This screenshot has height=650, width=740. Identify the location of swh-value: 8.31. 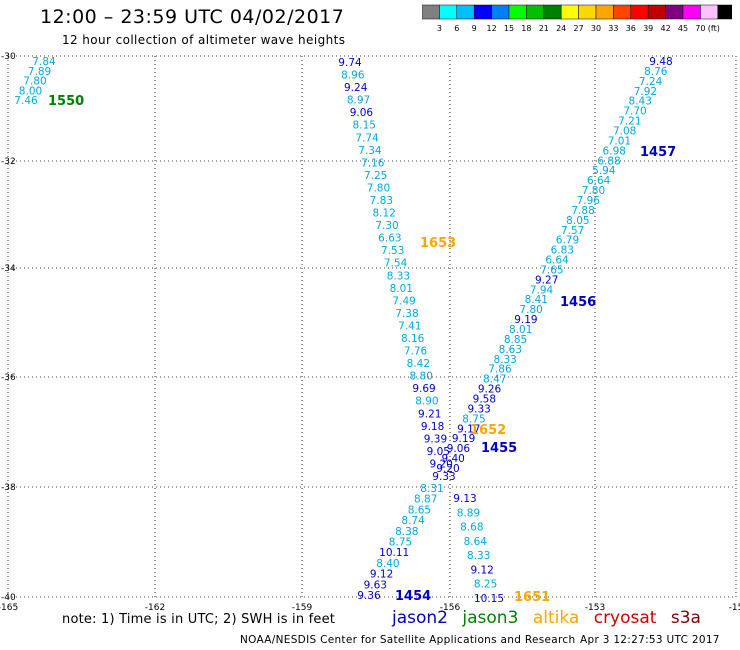
(431, 489).